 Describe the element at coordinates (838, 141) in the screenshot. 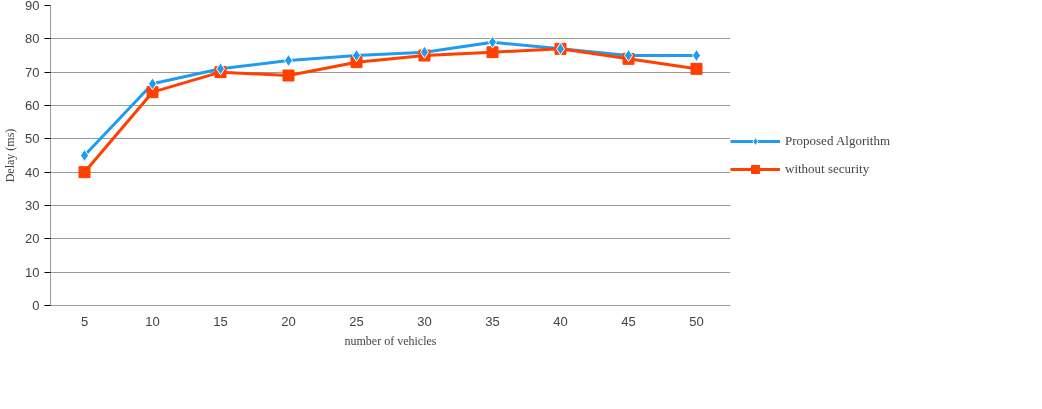

I see `legend-label: Proposed Algorithm` at that location.